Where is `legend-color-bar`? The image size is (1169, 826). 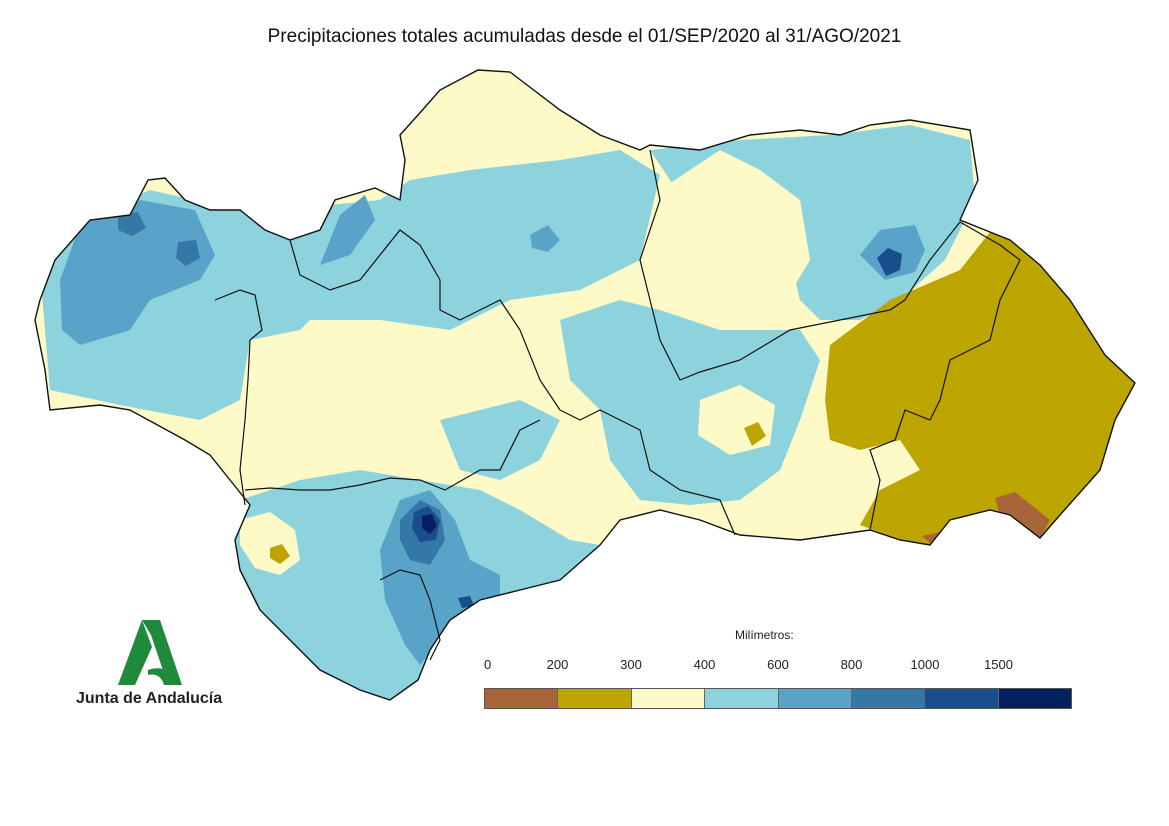 legend-color-bar is located at coordinates (778, 698).